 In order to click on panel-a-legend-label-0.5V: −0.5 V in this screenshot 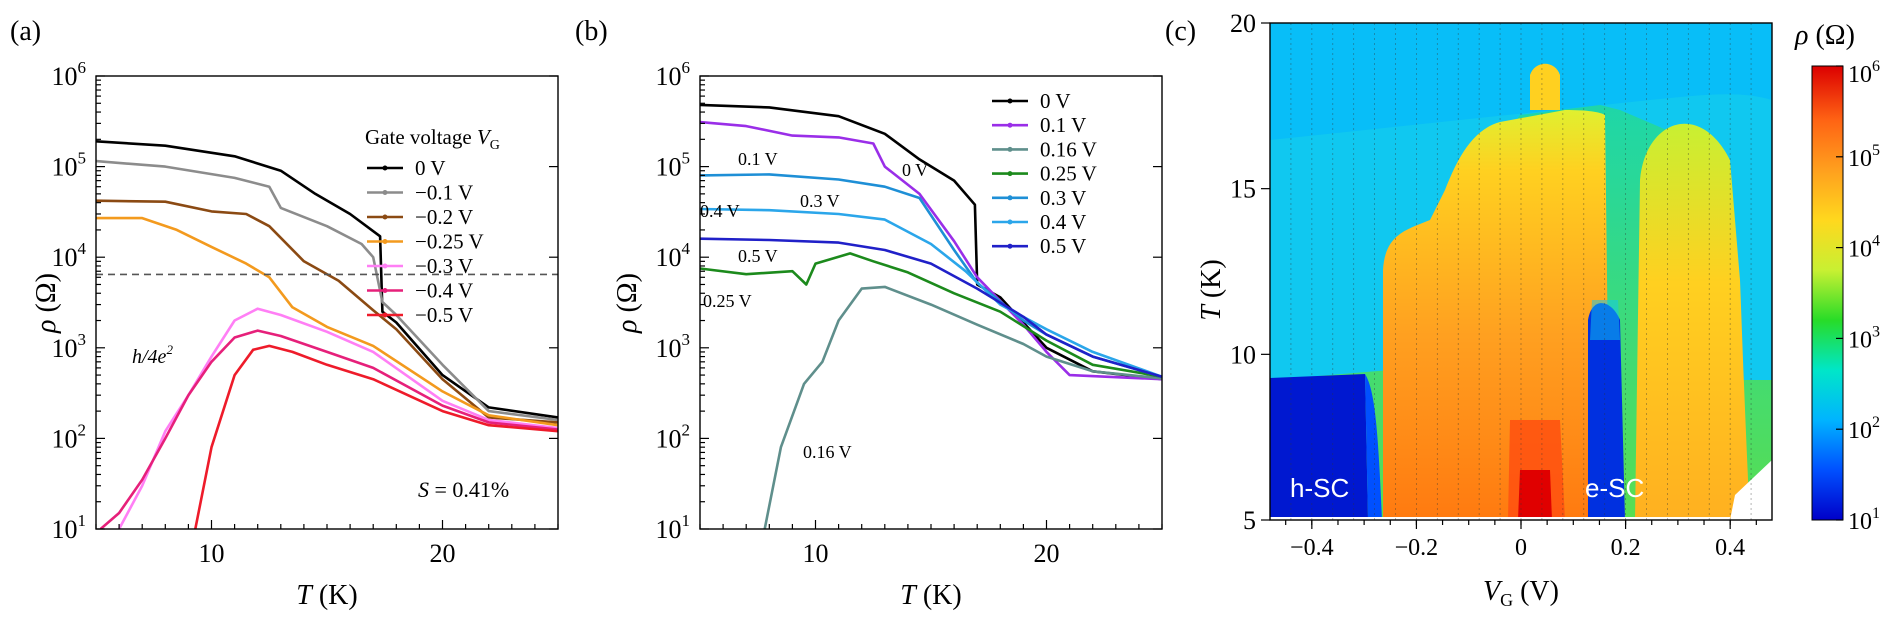, I will do `click(444, 315)`.